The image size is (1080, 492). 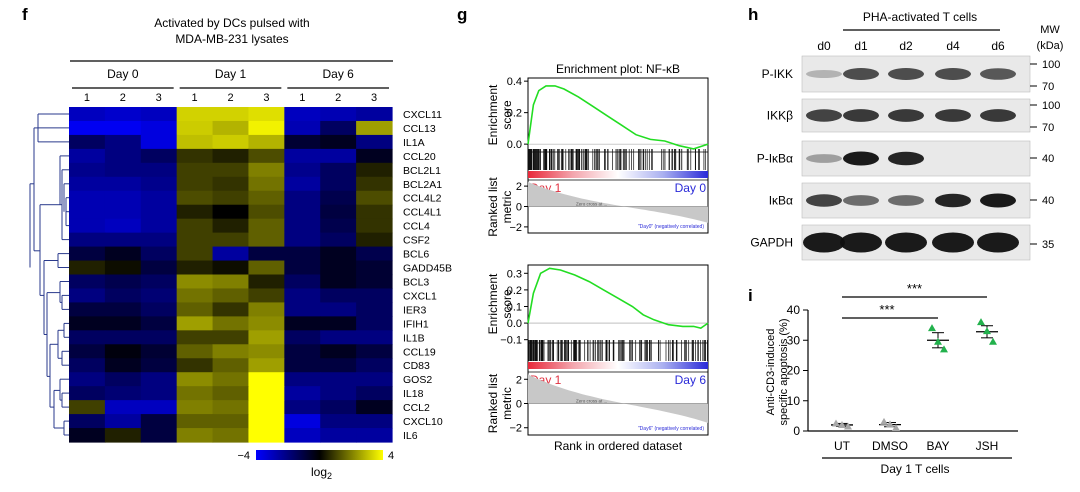 What do you see at coordinates (493, 114) in the screenshot?
I see `gsea-es-axis-label: Enrichment` at bounding box center [493, 114].